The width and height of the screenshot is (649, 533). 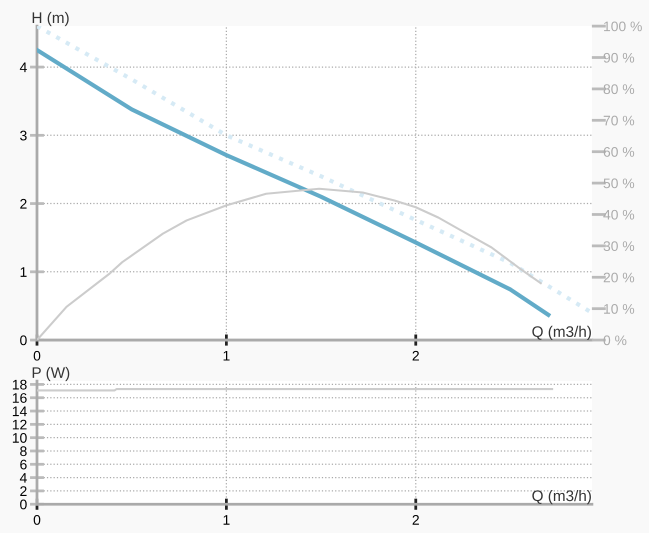 I want to click on y-axis-title: P (W), so click(x=51, y=374).